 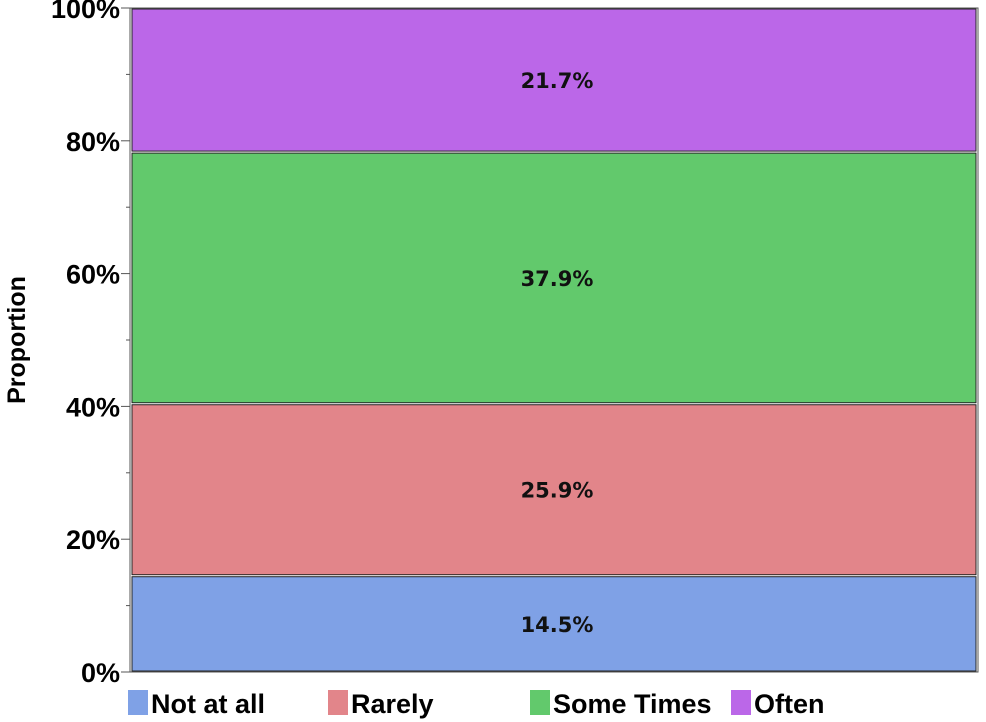 What do you see at coordinates (557, 279) in the screenshot?
I see `data-label-some-times: 37.9%` at bounding box center [557, 279].